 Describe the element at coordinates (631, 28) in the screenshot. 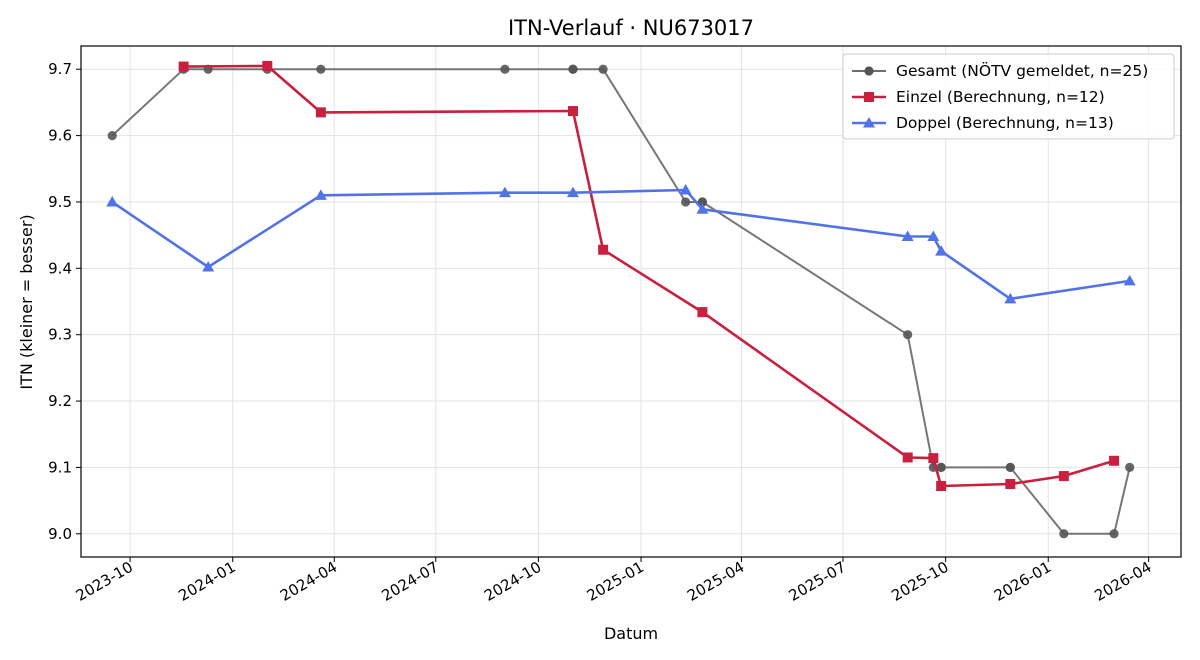

I see `chart-title: ITN-Verlauf · NU673017` at that location.